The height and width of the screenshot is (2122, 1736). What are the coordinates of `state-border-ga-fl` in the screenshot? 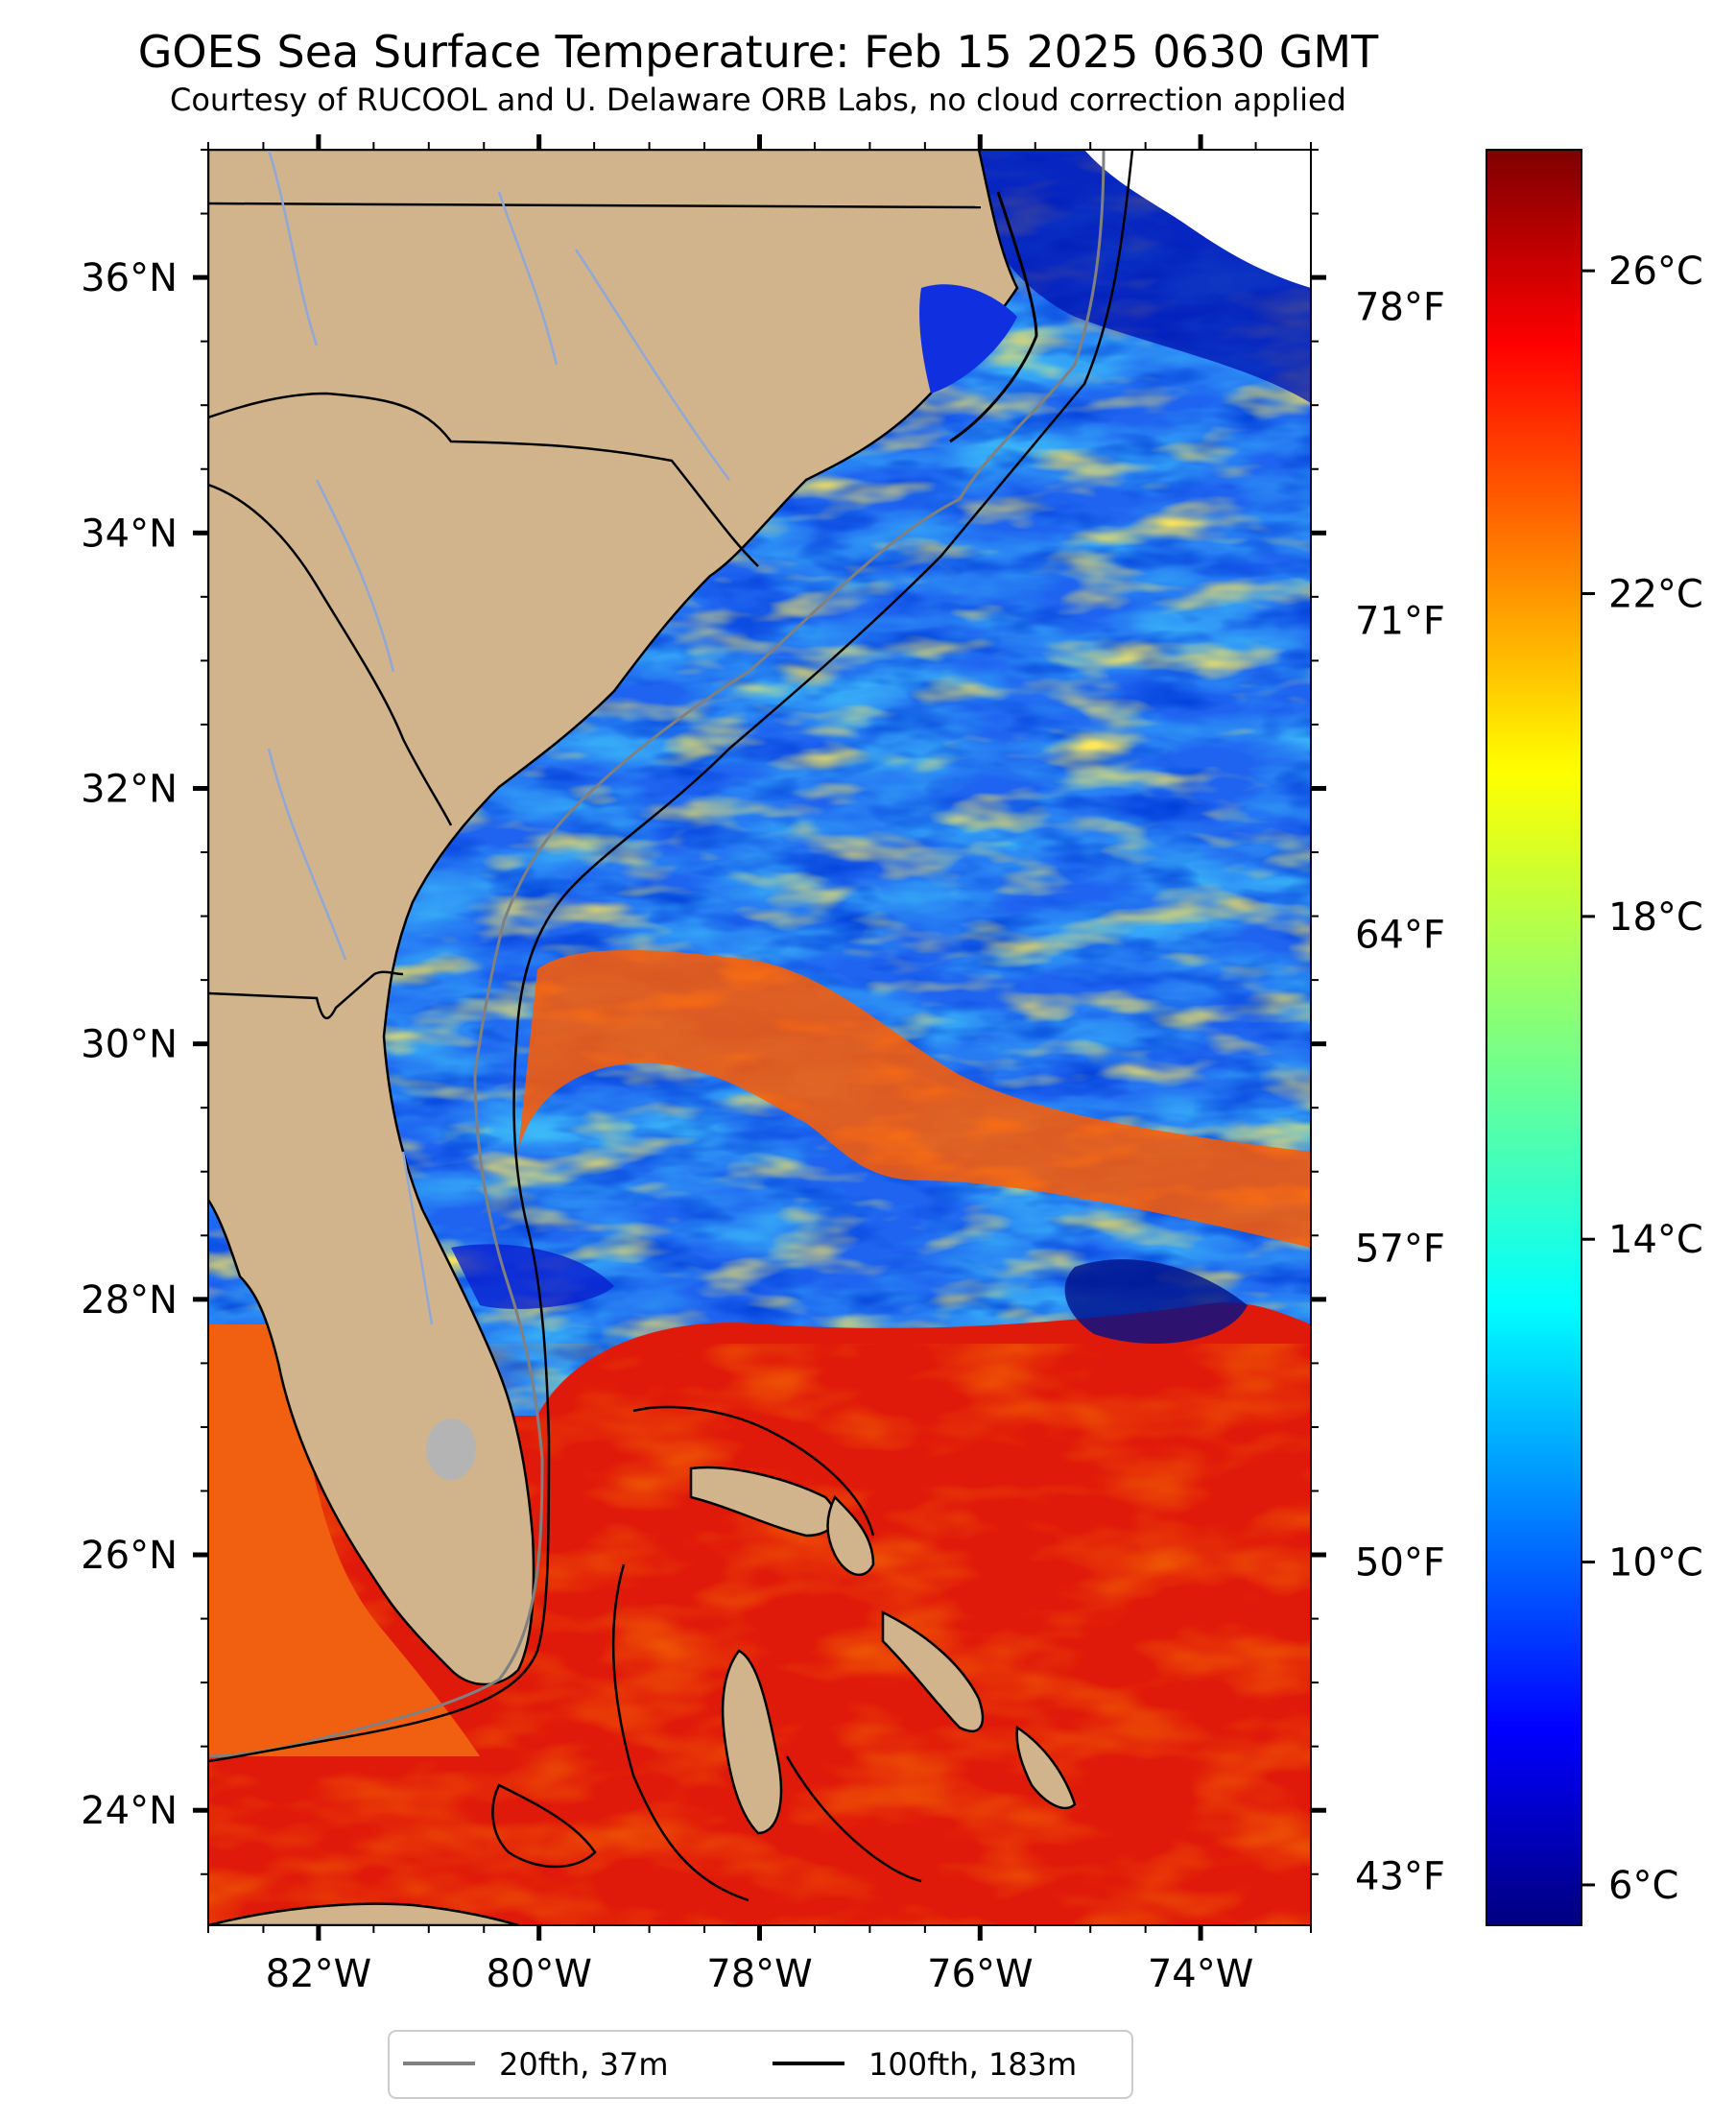 It's located at (306, 995).